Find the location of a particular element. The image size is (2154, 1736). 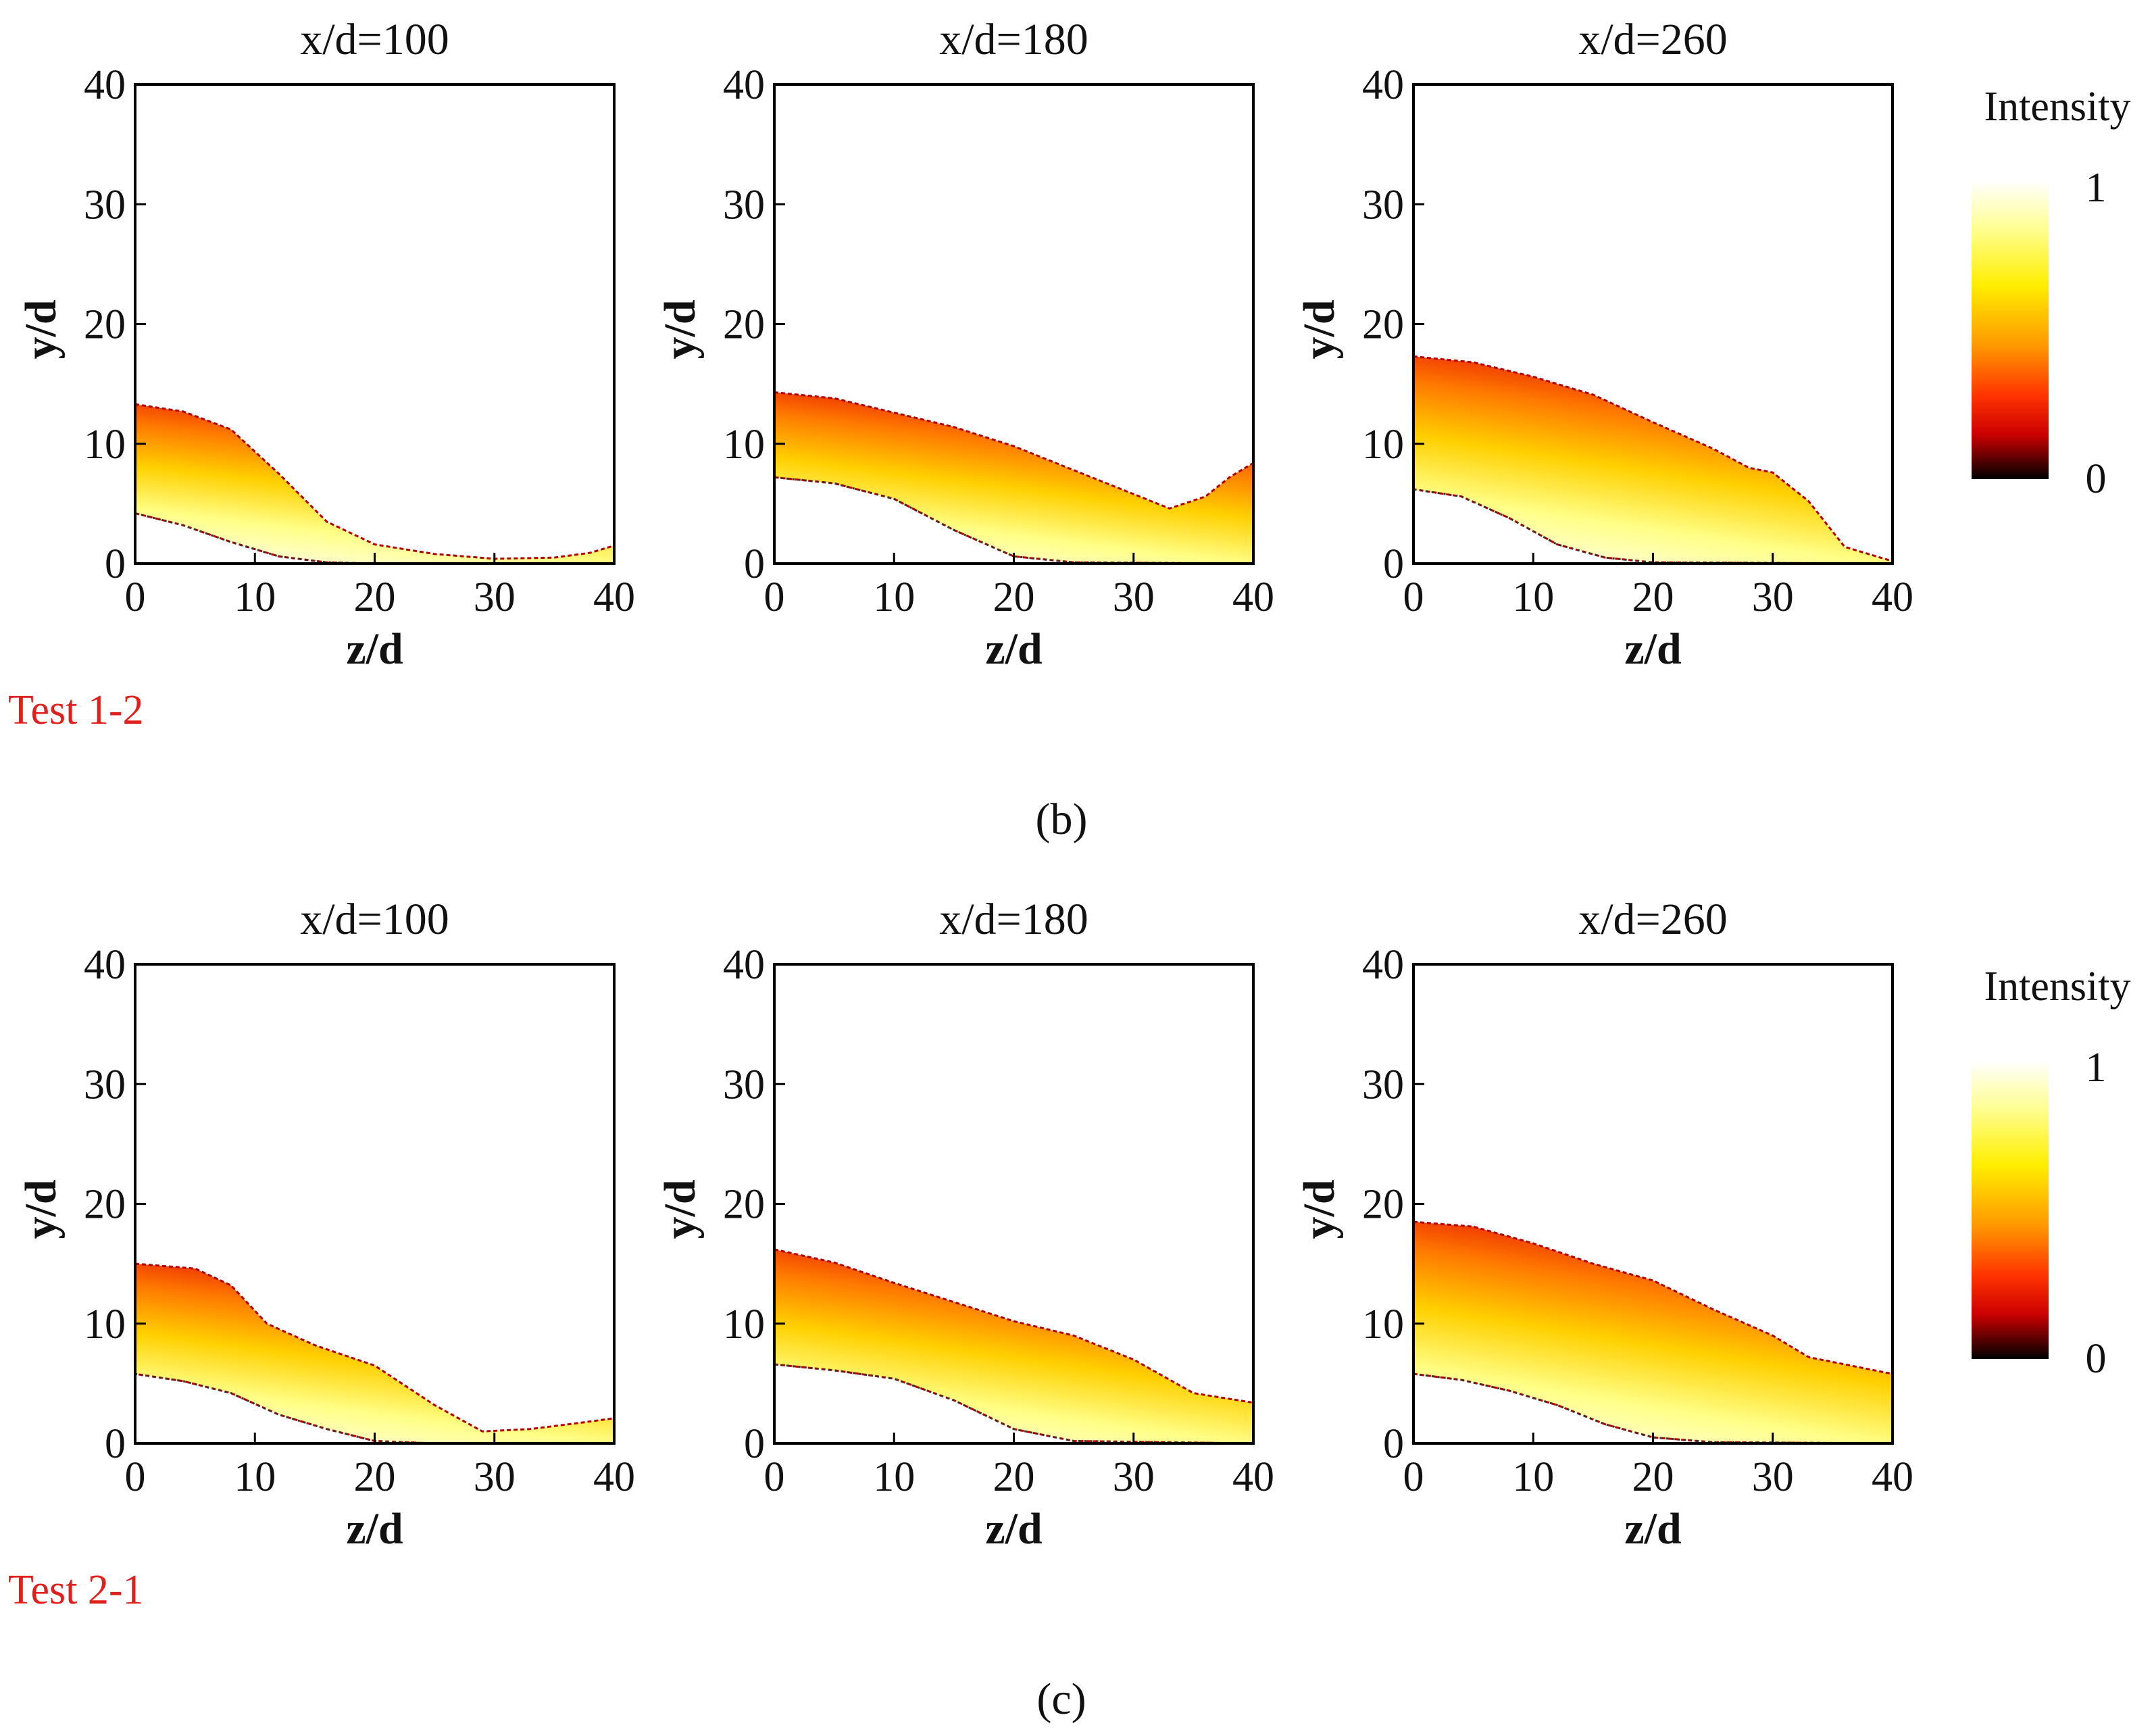

plot-1-3: x/d=260 0 10 20 30 40 0 10 20 30 40 z/d y/d is located at coordinates (1604, 344).